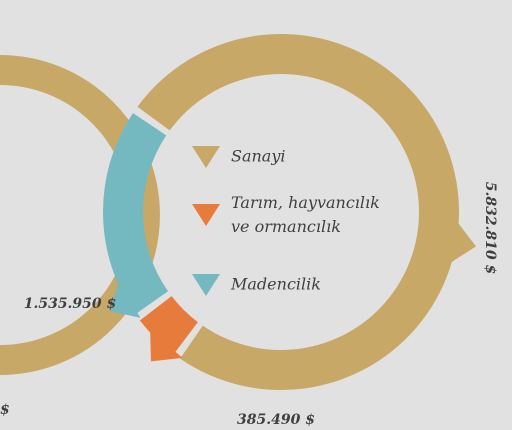 This screenshot has width=512, height=430. What do you see at coordinates (276, 420) in the screenshot?
I see `value-label: 385.490 $` at bounding box center [276, 420].